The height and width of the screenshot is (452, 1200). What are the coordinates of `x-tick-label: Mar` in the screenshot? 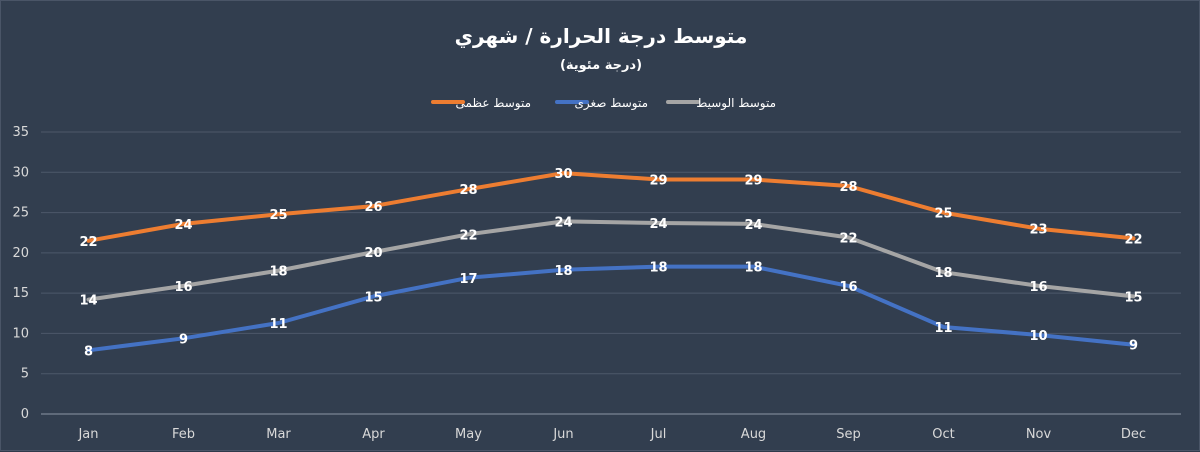 It's located at (278, 434).